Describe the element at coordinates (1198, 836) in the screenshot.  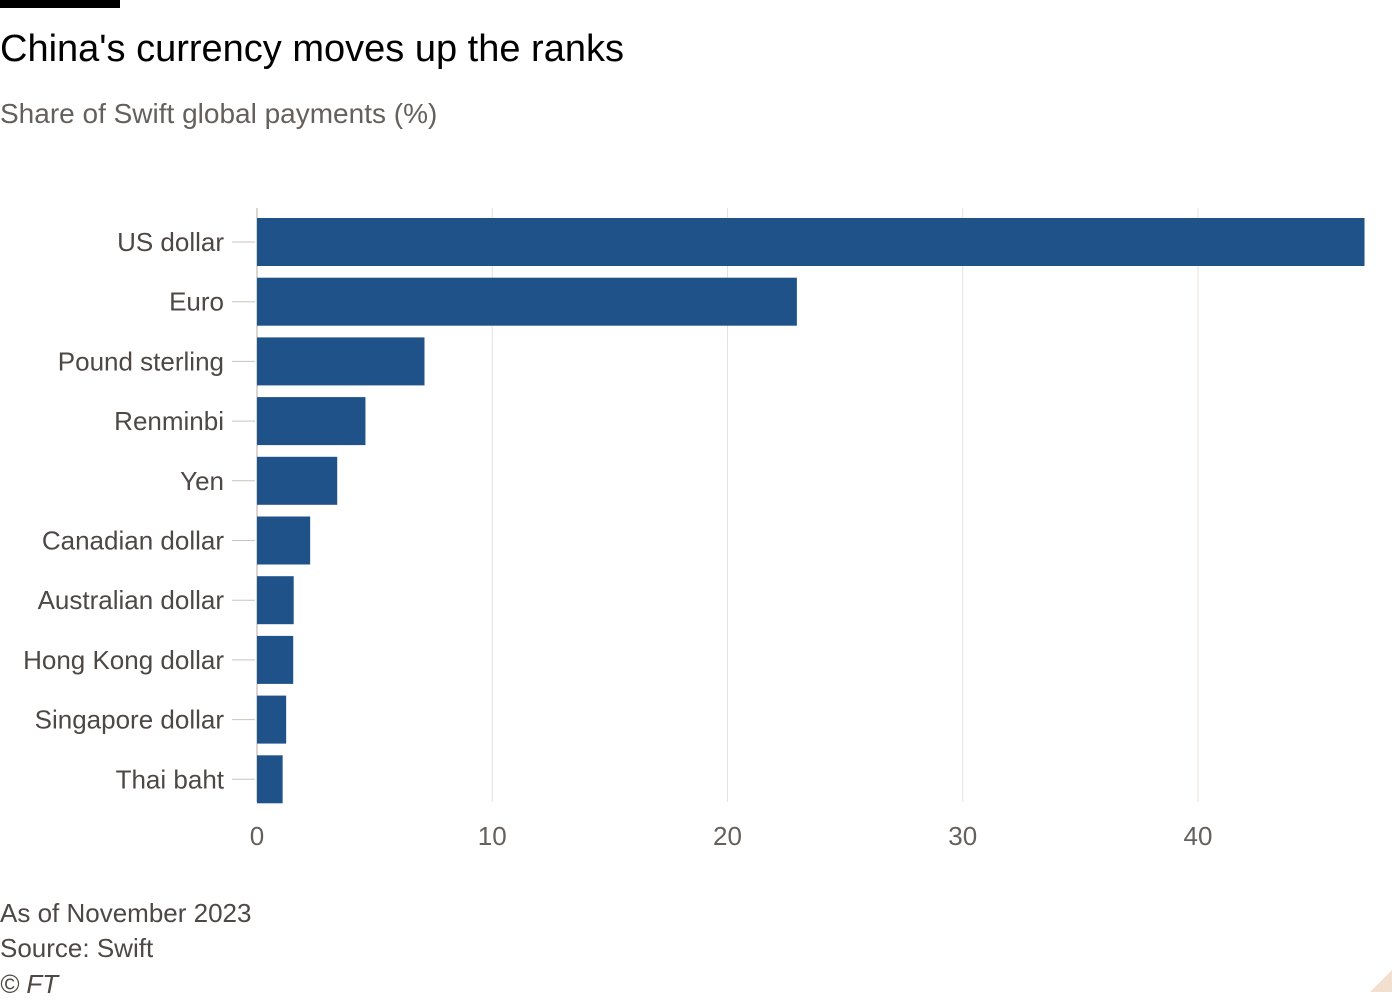
I see `x-tick-label: 40` at that location.